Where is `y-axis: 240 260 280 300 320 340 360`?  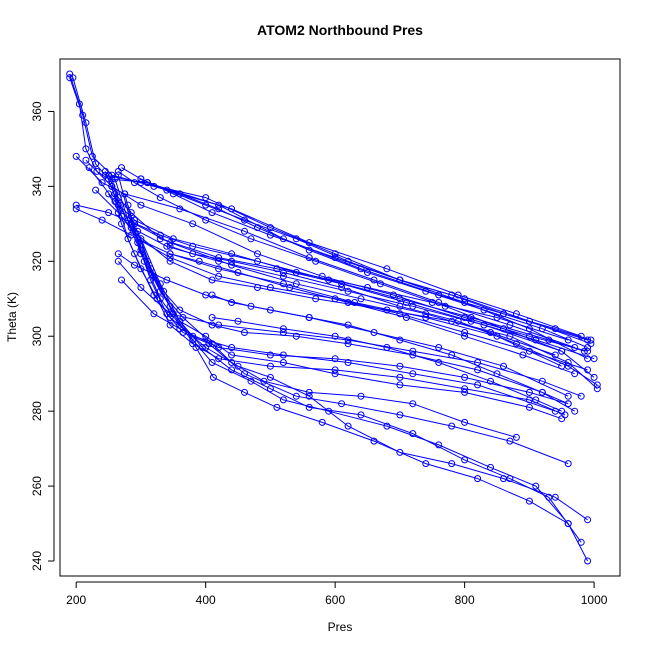
y-axis: 240 260 280 300 320 340 360 is located at coordinates (42, 336).